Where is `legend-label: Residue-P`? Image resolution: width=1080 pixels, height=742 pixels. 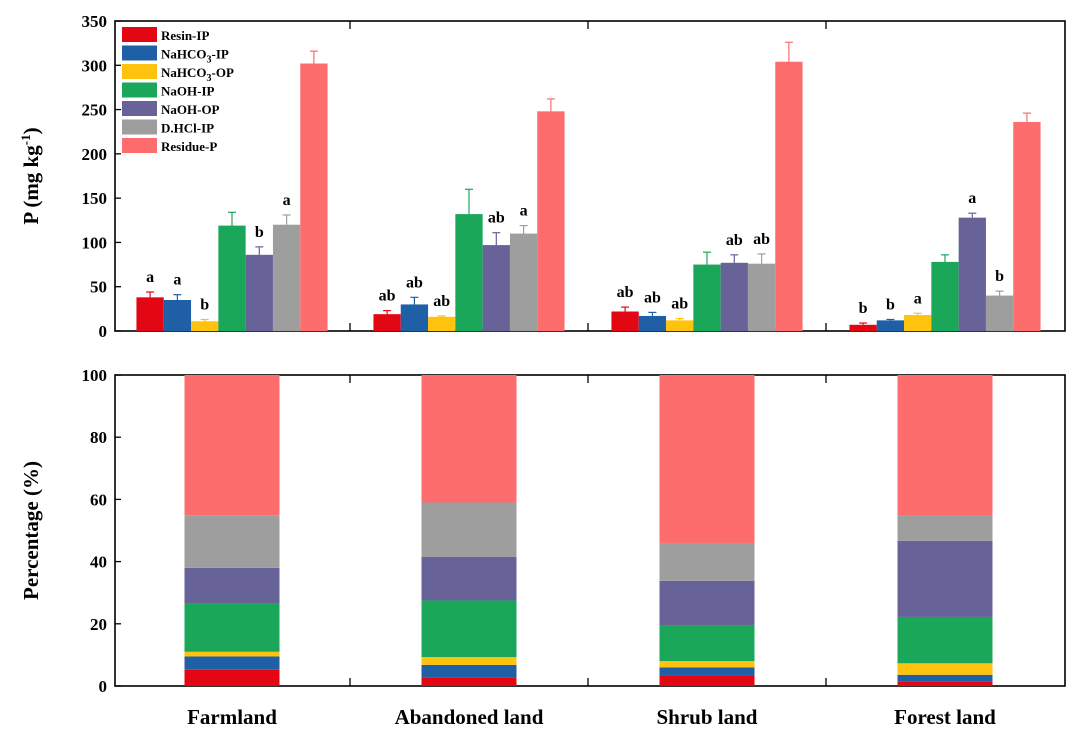
legend-label: Residue-P is located at coordinates (189, 146).